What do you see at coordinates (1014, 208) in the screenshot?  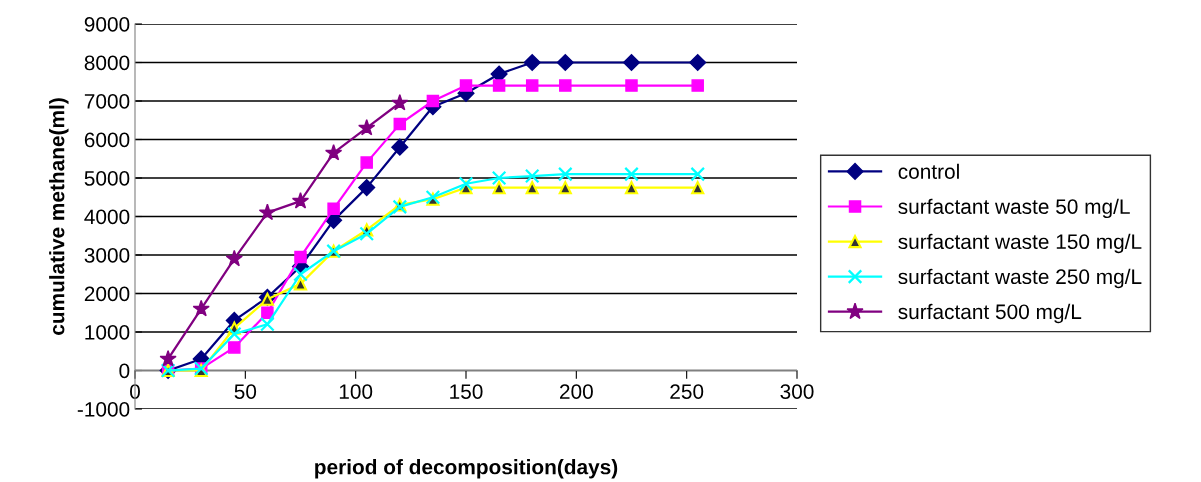 I see `legend-label: surfactant waste 50 mg/L` at bounding box center [1014, 208].